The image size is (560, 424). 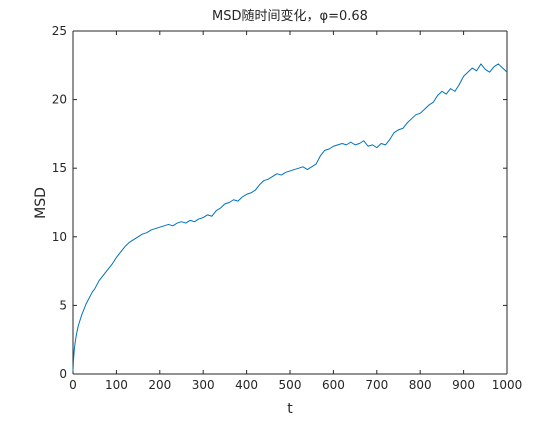 What do you see at coordinates (73, 385) in the screenshot?
I see `x-tick-label: 0` at bounding box center [73, 385].